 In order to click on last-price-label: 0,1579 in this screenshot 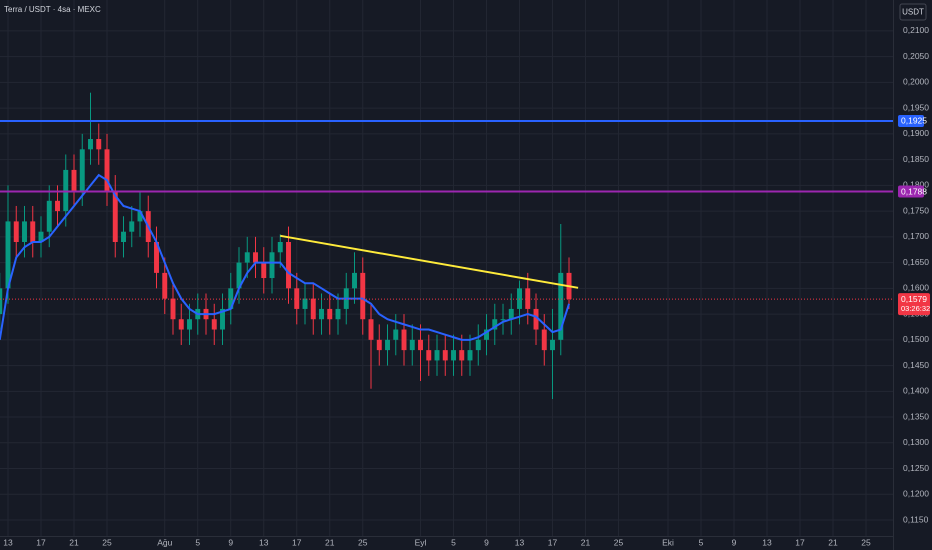, I will do `click(914, 299)`.